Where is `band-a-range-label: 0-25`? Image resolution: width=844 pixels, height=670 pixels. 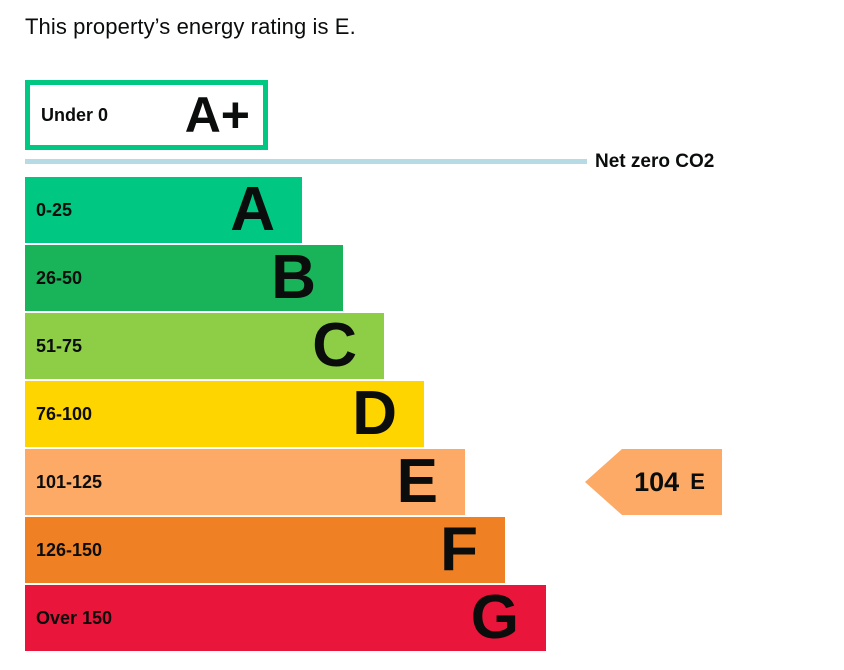
band-a-range-label: 0-25 is located at coordinates (54, 209).